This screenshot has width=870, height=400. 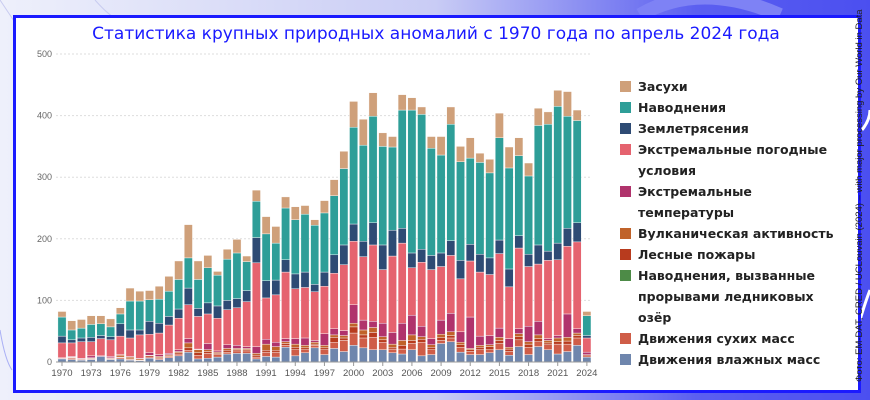 I want to click on legend-label: Землетрясения, so click(x=693, y=128).